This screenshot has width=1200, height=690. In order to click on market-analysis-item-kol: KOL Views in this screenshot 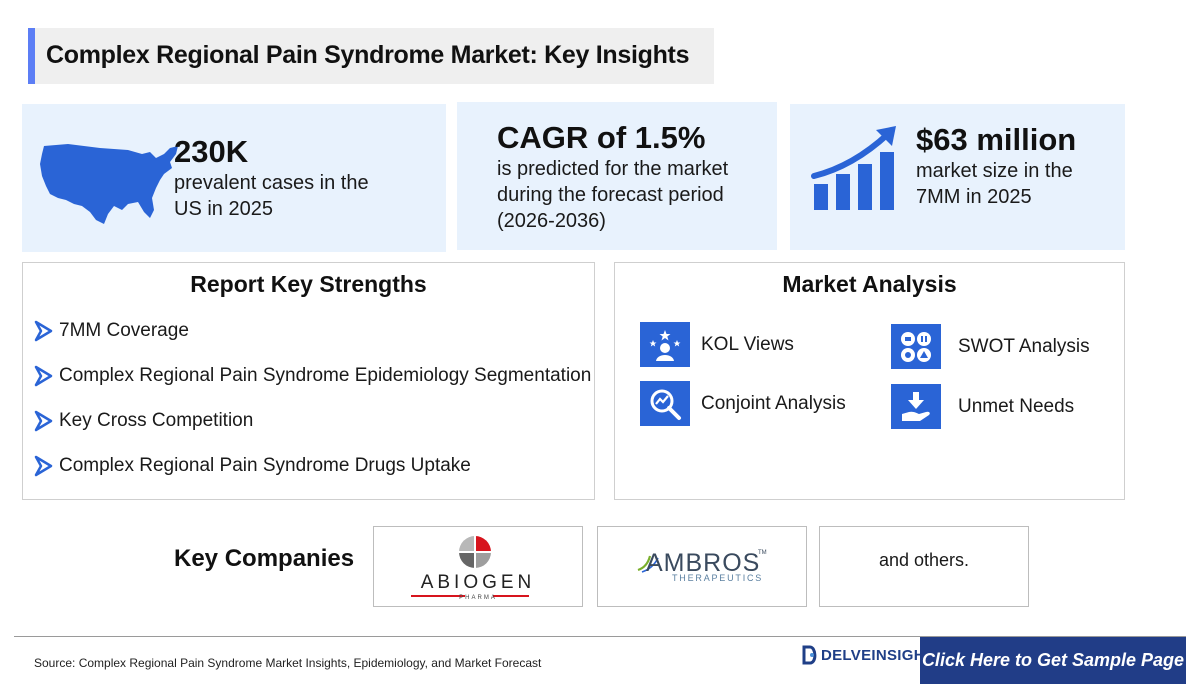, I will do `click(717, 344)`.